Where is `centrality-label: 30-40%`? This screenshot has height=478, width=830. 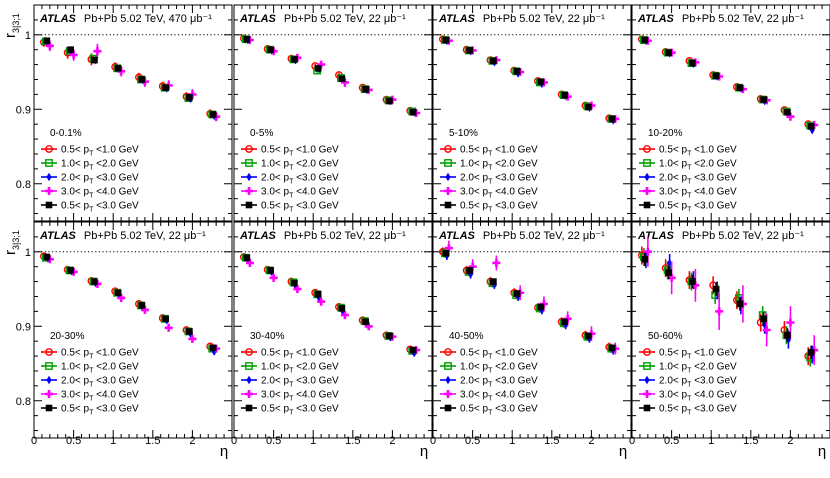
centrality-label: 30-40% is located at coordinates (267, 336).